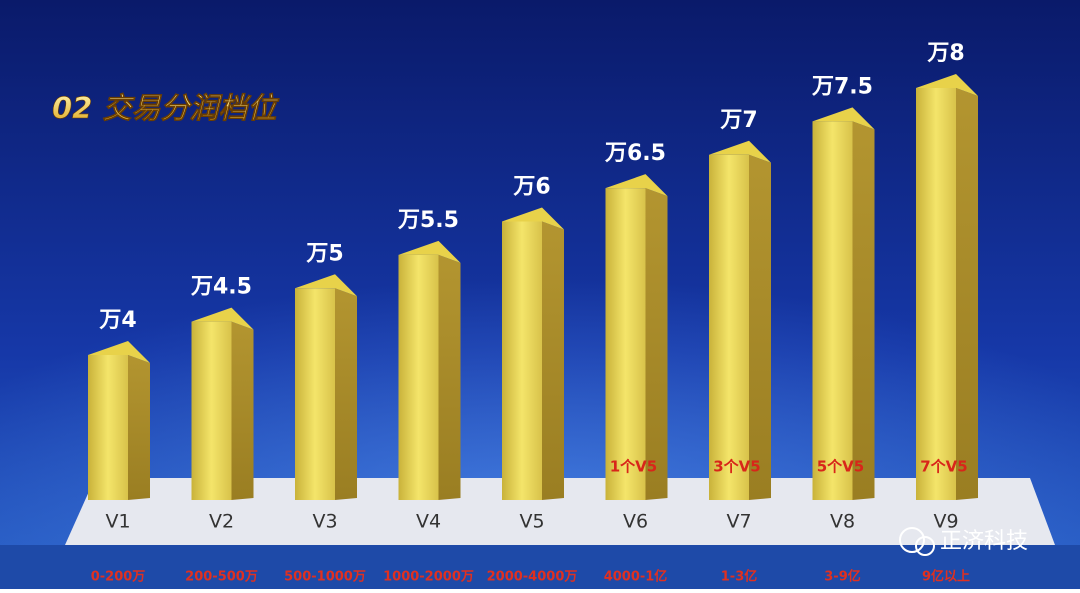  What do you see at coordinates (633, 467) in the screenshot?
I see `requirement-label: 1个V5` at bounding box center [633, 467].